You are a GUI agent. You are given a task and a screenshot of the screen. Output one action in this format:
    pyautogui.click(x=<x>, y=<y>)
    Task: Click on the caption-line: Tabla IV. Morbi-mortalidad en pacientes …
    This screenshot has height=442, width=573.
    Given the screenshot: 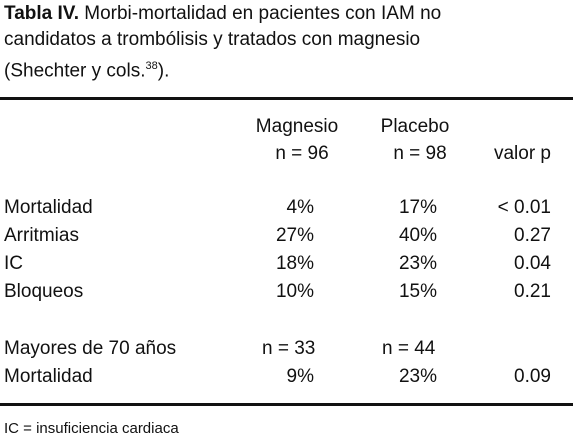 What is the action you would take?
    pyautogui.click(x=222, y=14)
    